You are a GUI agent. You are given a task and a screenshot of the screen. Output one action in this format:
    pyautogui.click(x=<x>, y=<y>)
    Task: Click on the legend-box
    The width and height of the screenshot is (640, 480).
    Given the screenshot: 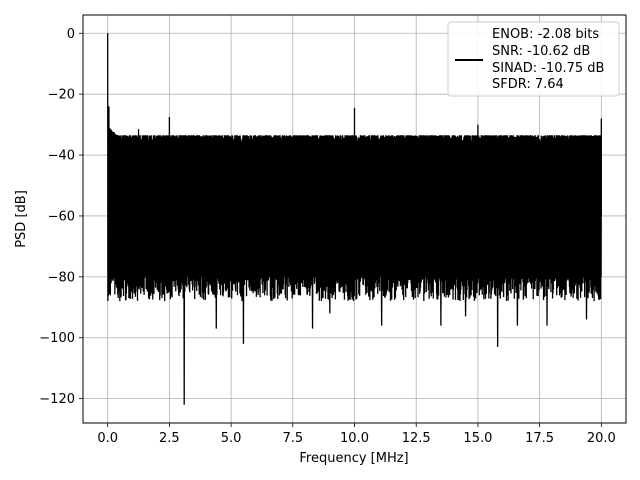 What is the action you would take?
    pyautogui.click(x=533, y=59)
    